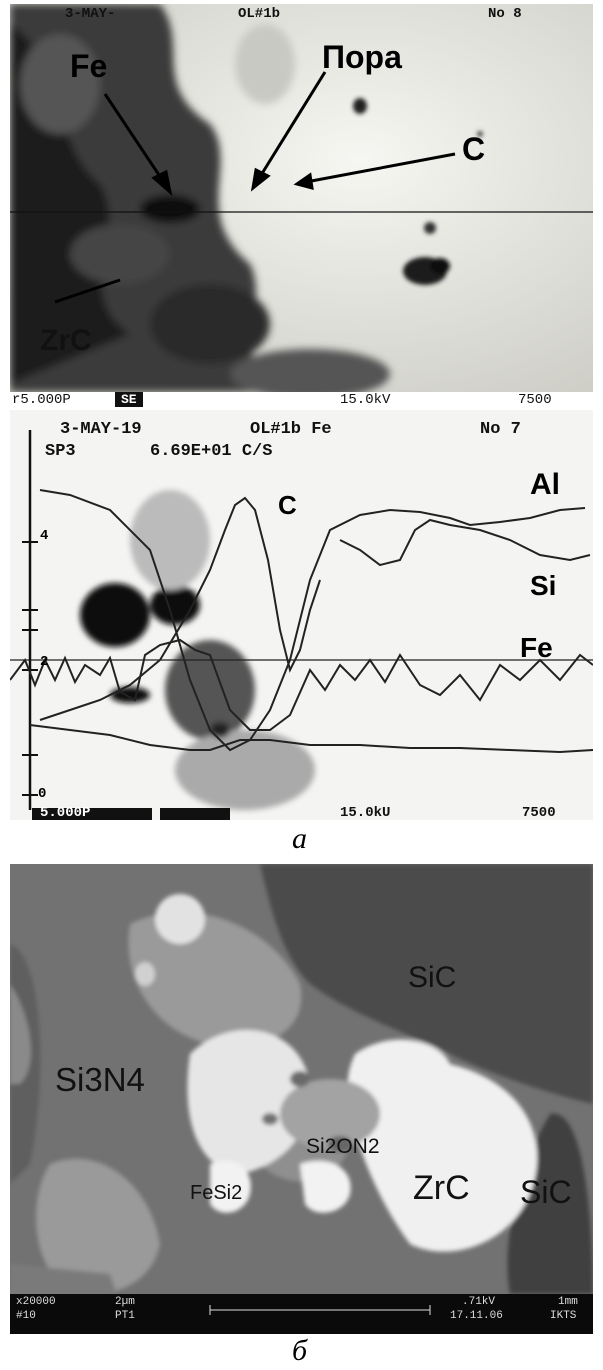  I want to click on footer-b-scale2: 1mm, so click(568, 1302).